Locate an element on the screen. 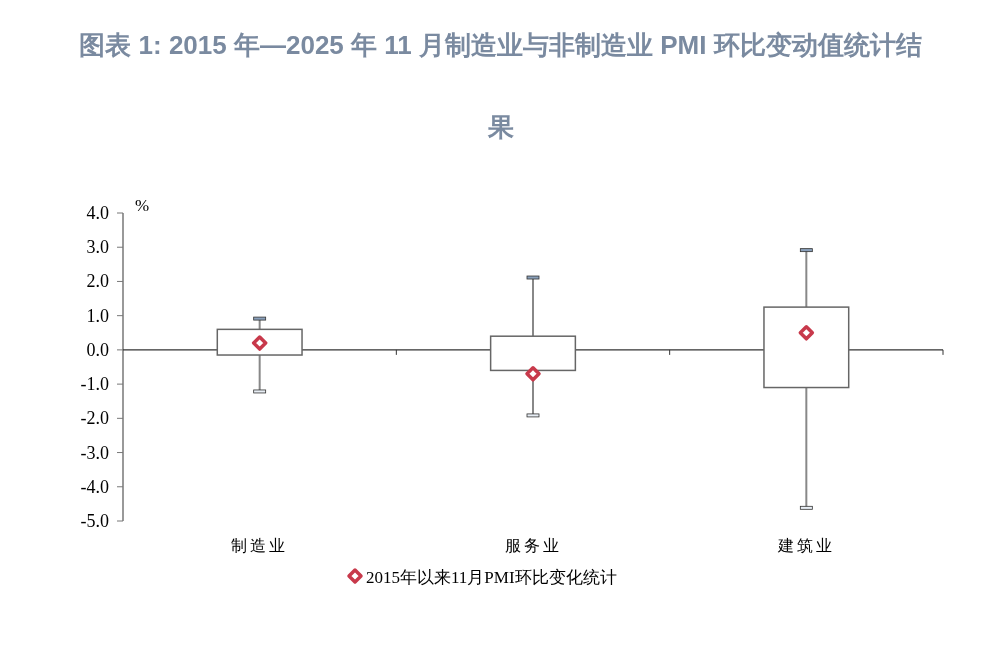  chart-title: 图表 1: 2015 年—2025 年 11 月制造业与非制造业 PMI 环比变动值统计结果 is located at coordinates (500, 86).